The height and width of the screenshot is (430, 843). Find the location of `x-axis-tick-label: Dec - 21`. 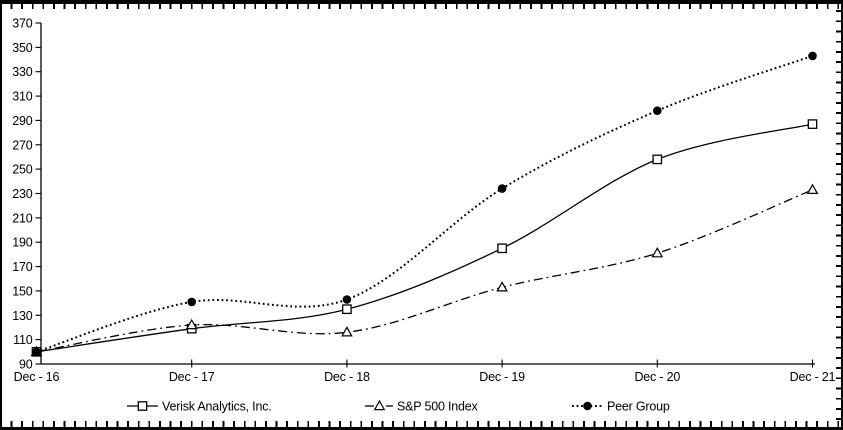

x-axis-tick-label: Dec - 21 is located at coordinates (813, 377).